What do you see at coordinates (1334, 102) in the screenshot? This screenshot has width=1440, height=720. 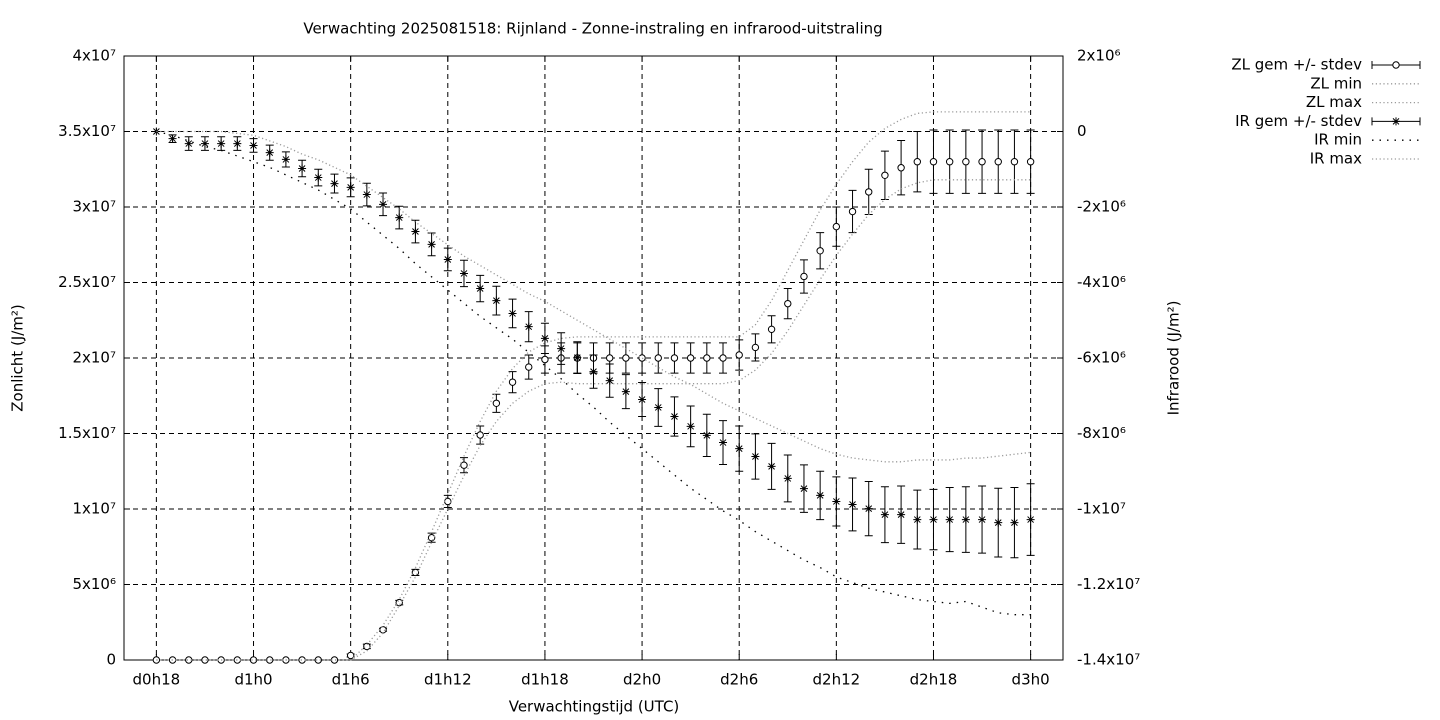 I see `legend-label: ZL max` at bounding box center [1334, 102].